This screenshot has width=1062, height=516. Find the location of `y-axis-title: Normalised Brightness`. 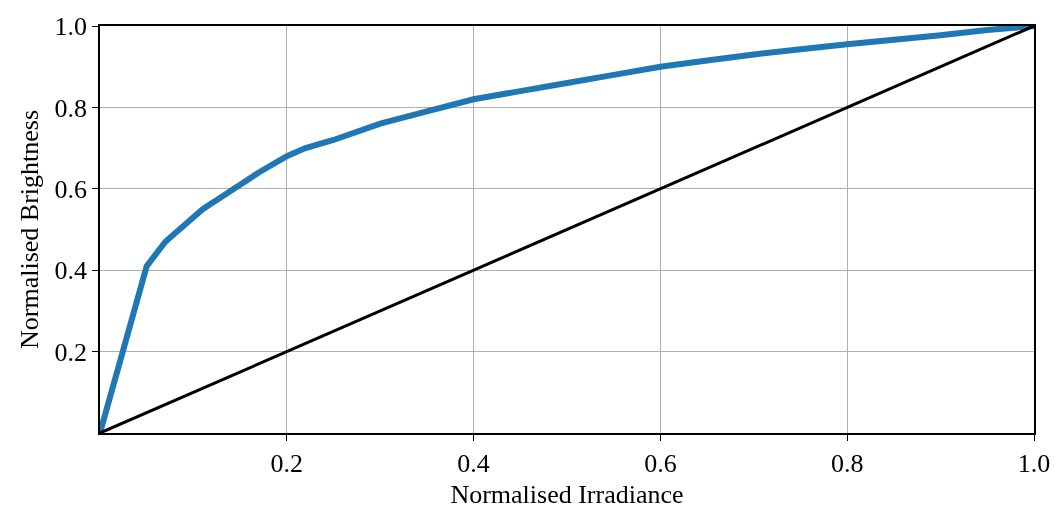

y-axis-title: Normalised Brightness is located at coordinates (30, 229).